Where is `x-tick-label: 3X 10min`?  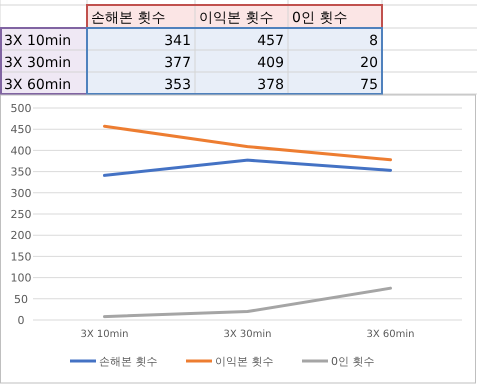 x-tick-label: 3X 10min is located at coordinates (104, 334).